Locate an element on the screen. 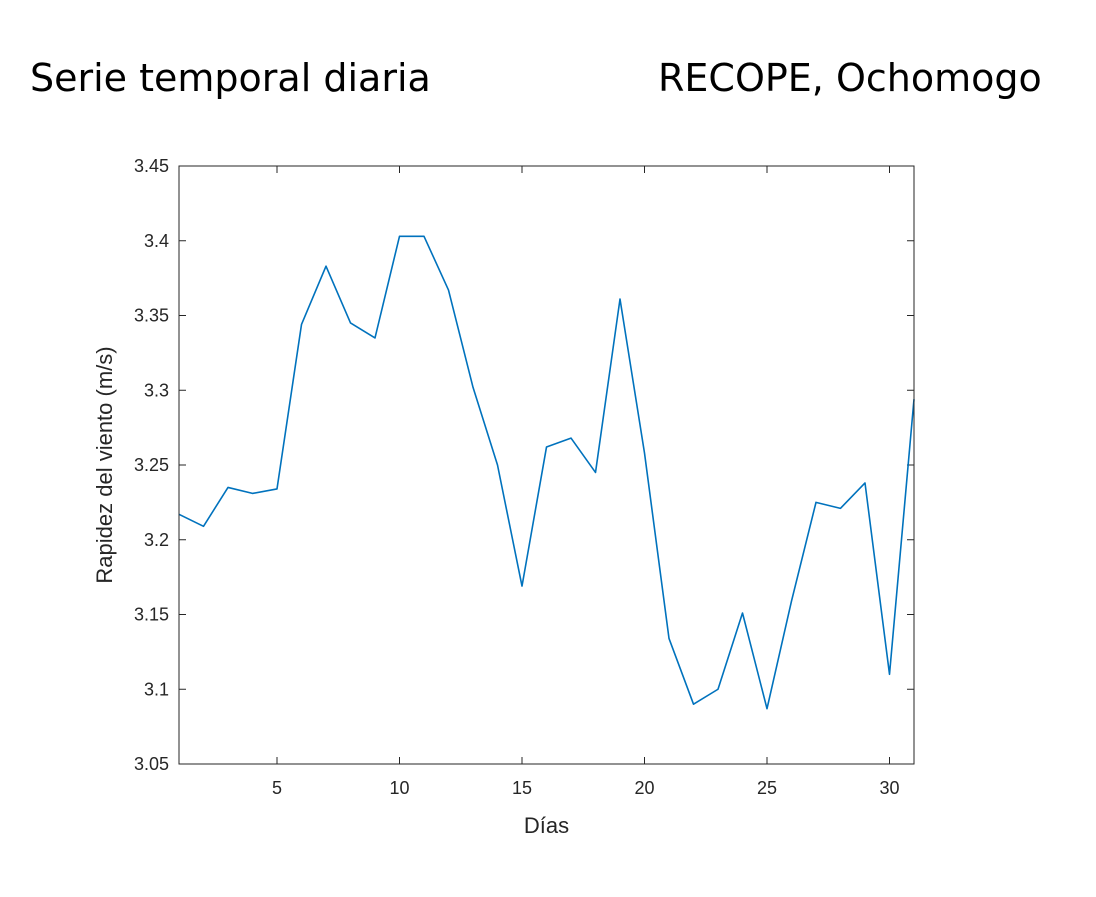 The width and height of the screenshot is (1096, 897). y-tick-label: 3.25 is located at coordinates (151, 465).